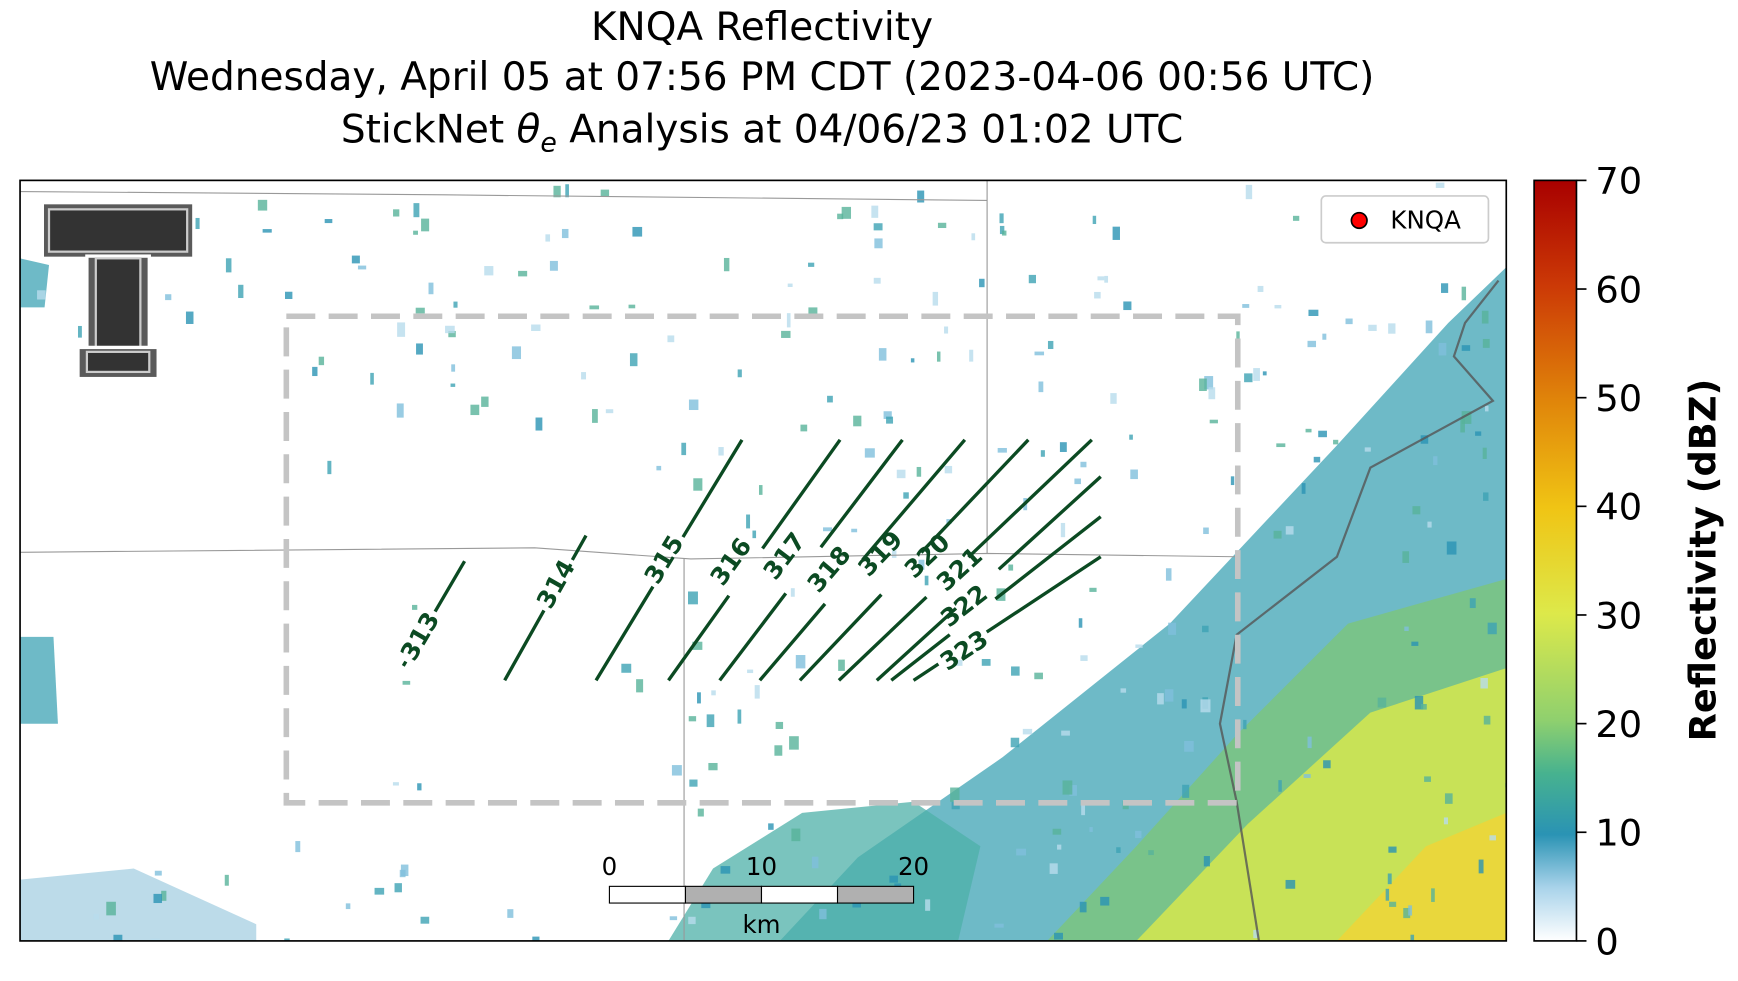  I want to click on scale-label: 10, so click(761, 866).